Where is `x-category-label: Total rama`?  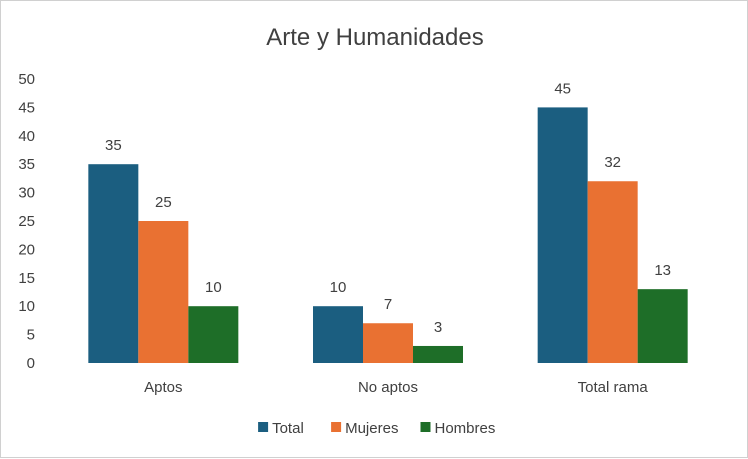
x-category-label: Total rama is located at coordinates (613, 387).